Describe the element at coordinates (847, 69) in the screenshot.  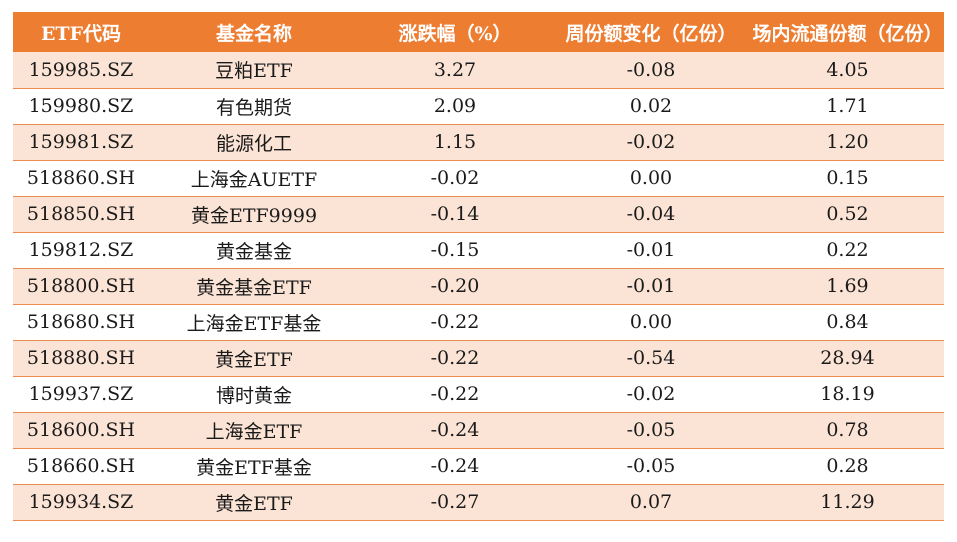
I see `floating-shares-cell: 4.05` at that location.